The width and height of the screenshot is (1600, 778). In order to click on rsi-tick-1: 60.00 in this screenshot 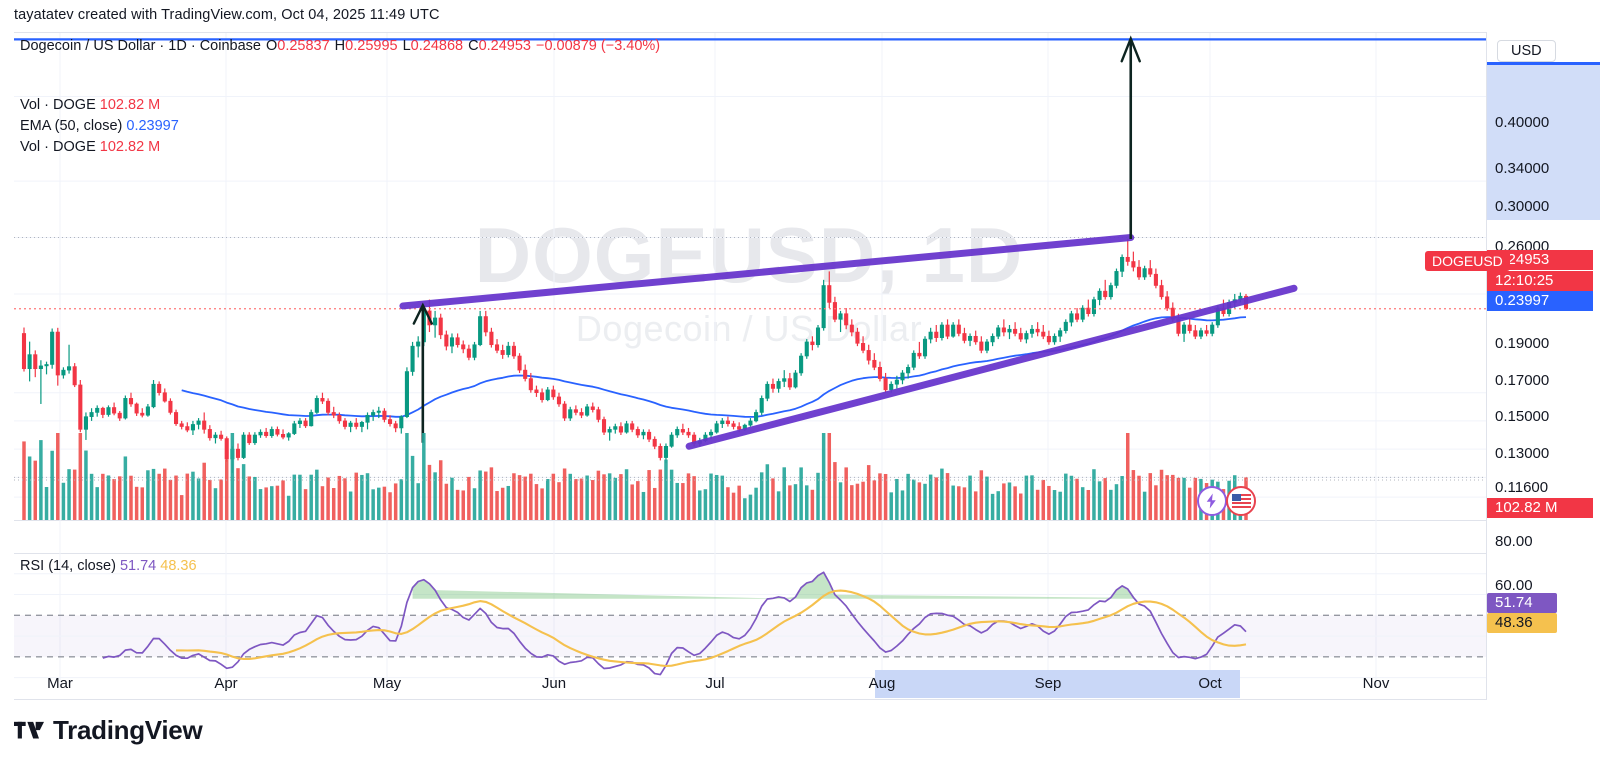, I will do `click(1514, 585)`.